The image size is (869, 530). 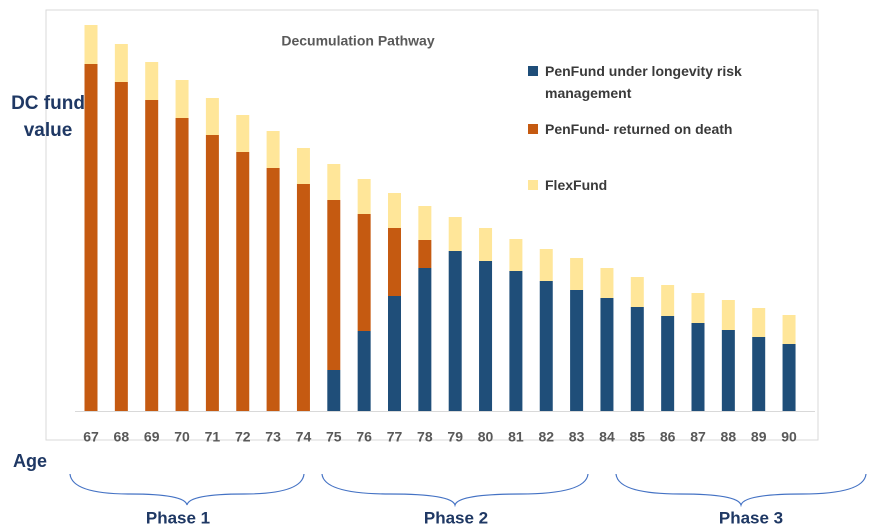 What do you see at coordinates (455, 437) in the screenshot?
I see `x-tick-label: 79` at bounding box center [455, 437].